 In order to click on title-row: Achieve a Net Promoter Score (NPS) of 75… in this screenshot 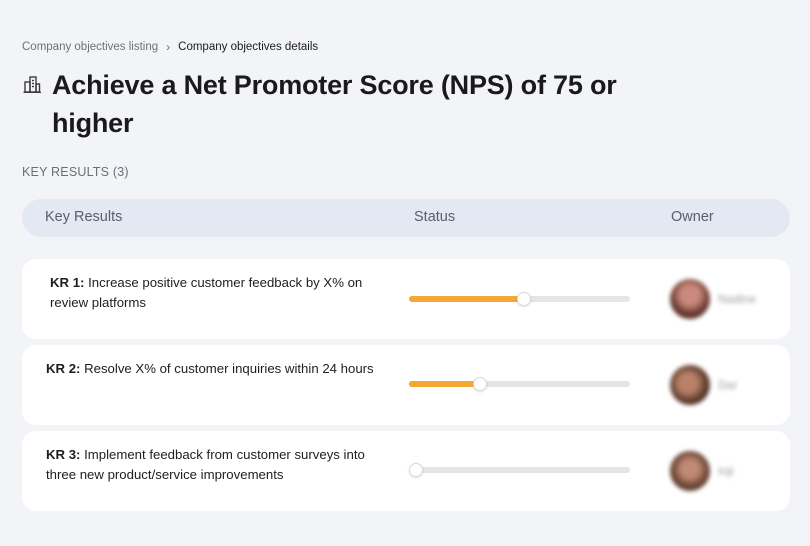, I will do `click(352, 104)`.